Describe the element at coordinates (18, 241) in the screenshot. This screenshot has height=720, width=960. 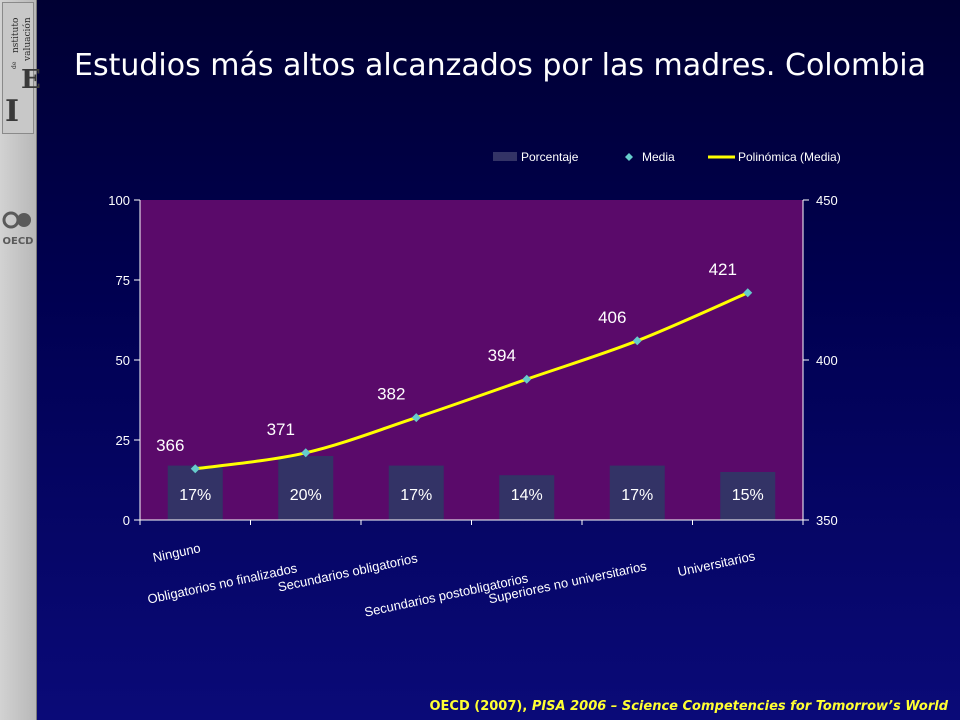
I see `oecd-logo-text: OECD` at that location.